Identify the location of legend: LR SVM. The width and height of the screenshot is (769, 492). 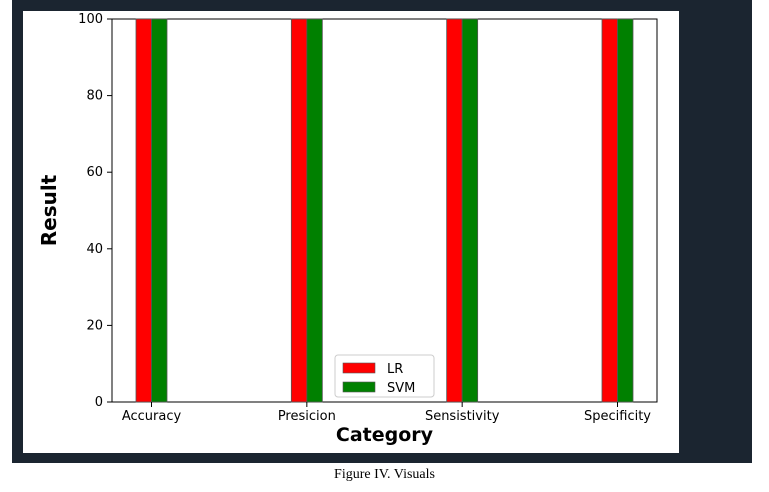
(384, 376).